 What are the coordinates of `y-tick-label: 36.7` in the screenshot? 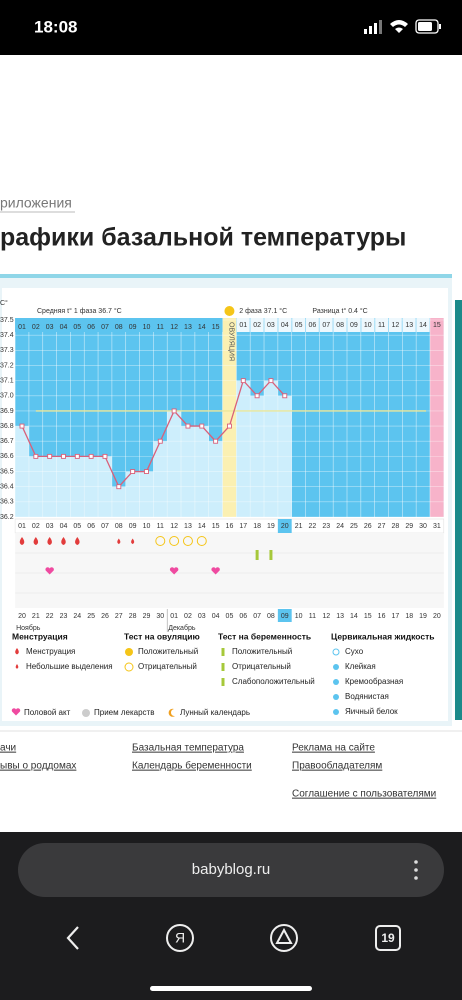 It's located at (7, 441).